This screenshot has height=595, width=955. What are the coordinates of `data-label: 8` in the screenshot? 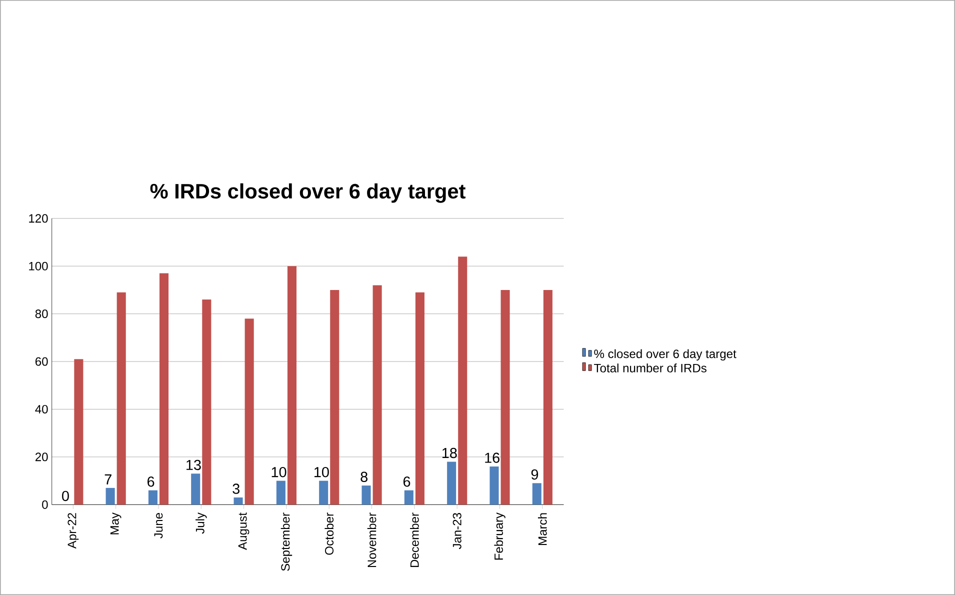 It's located at (364, 477).